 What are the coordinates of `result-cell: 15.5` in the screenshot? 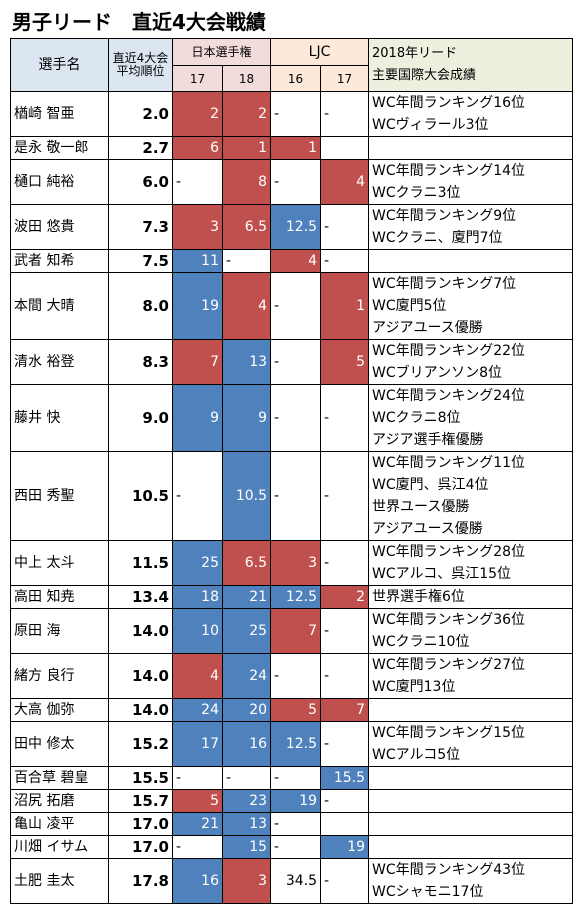 It's located at (345, 778).